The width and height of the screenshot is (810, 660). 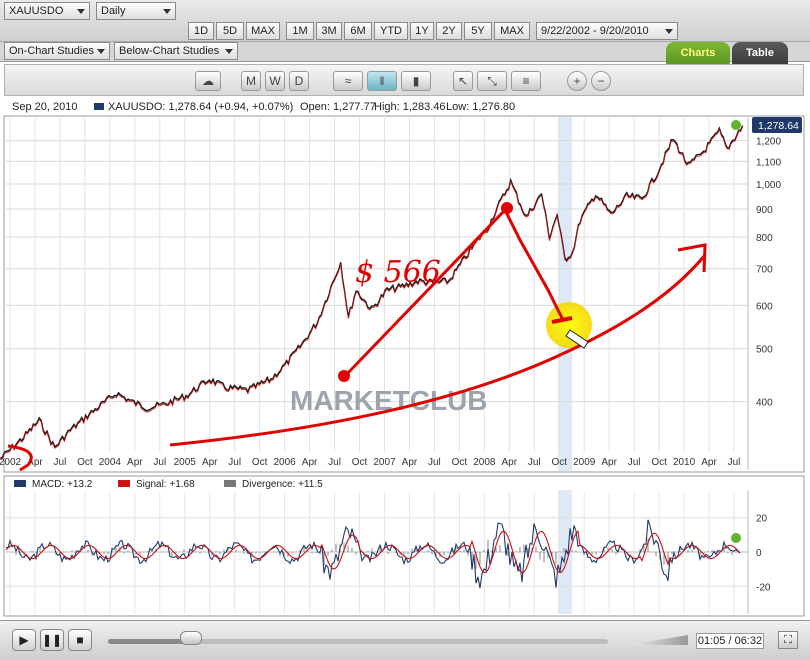 What do you see at coordinates (208, 81) in the screenshot?
I see `chat-bubble-icon: ☁` at bounding box center [208, 81].